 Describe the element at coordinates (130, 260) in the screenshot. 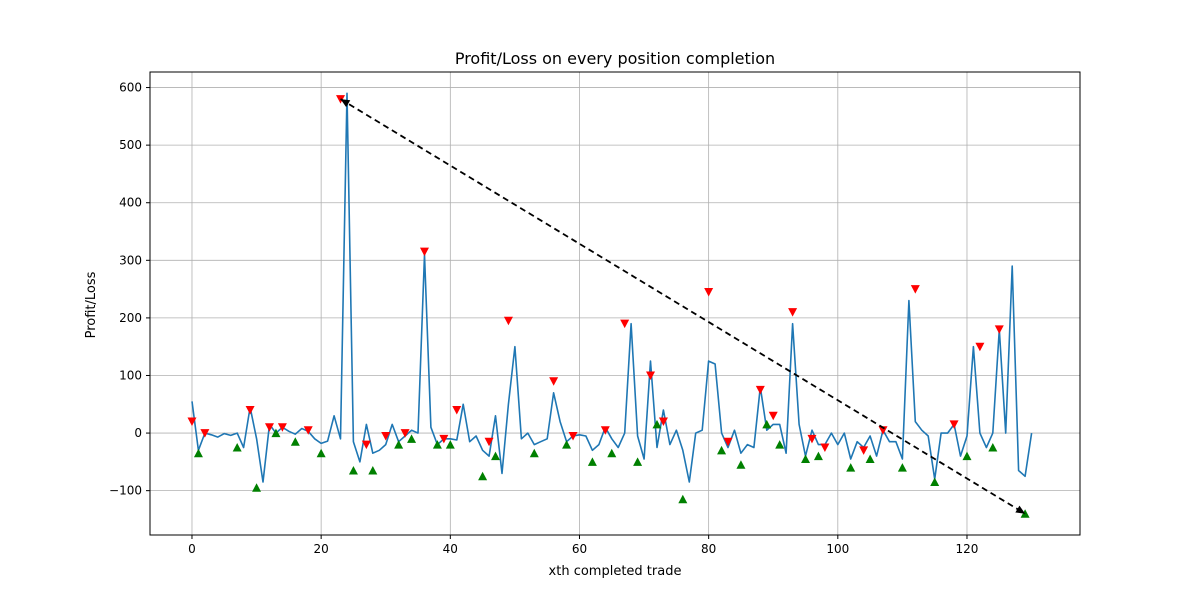

I see `y-tick-label: 300` at that location.